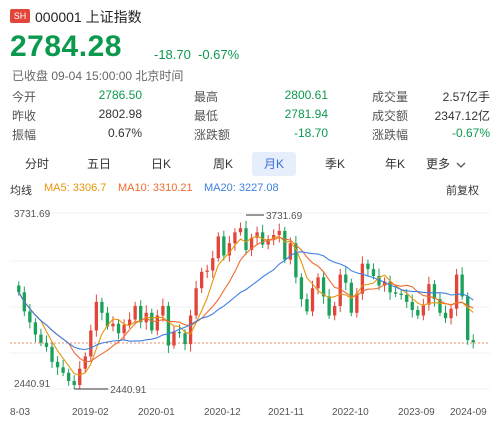 The image size is (500, 427). Describe the element at coordinates (24, 135) in the screenshot. I see `stat-label-amplitude: 振幅` at that location.